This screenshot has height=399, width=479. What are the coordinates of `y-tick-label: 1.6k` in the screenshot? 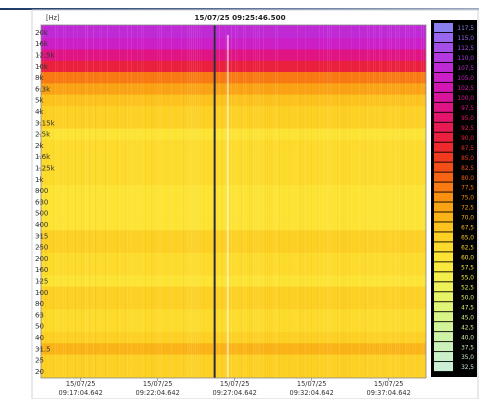 It's located at (43, 157).